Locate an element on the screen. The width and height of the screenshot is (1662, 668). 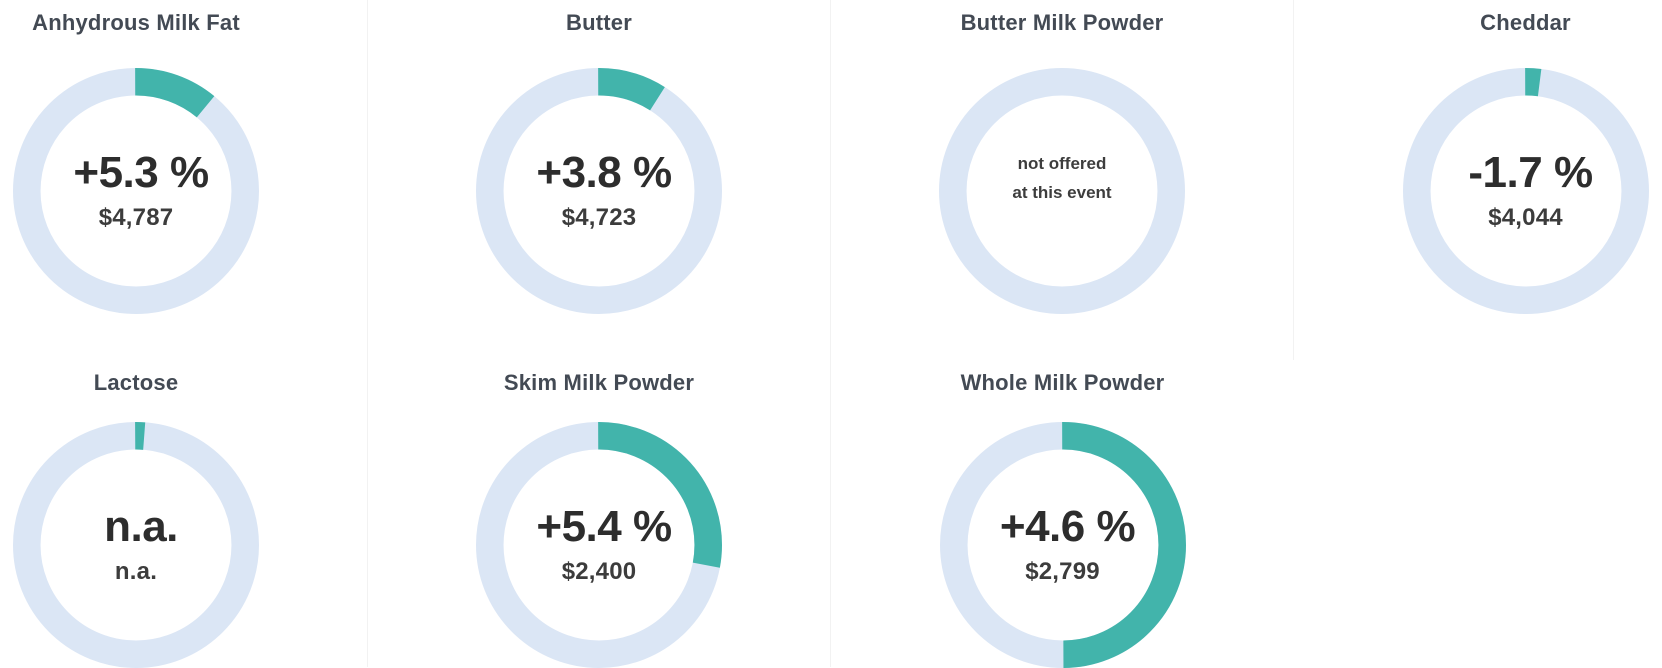
donut-center: not offered at this event is located at coordinates (1062, 191).